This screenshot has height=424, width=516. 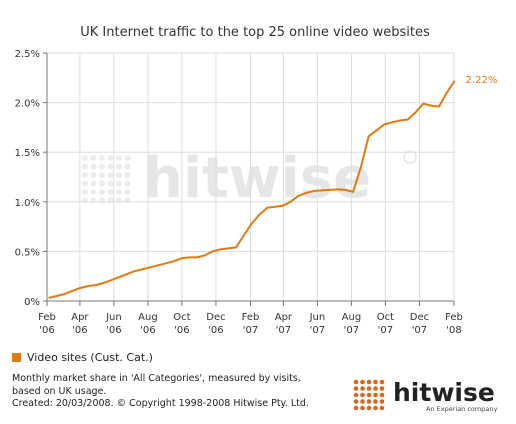 I want to click on watermark-registered-icon, so click(x=410, y=157).